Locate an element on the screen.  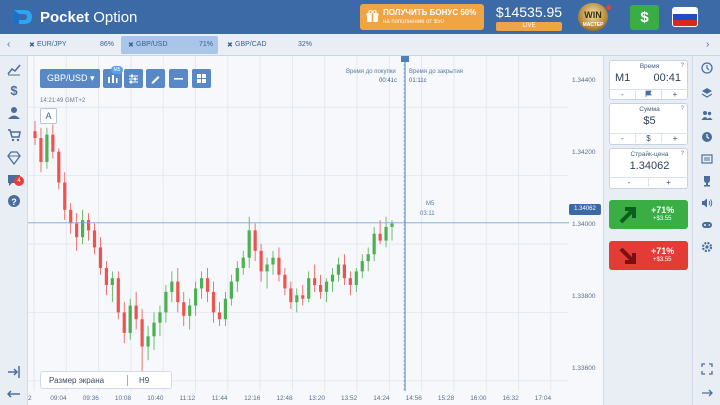
balance-display: $14535.95 LIVE is located at coordinates (529, 17).